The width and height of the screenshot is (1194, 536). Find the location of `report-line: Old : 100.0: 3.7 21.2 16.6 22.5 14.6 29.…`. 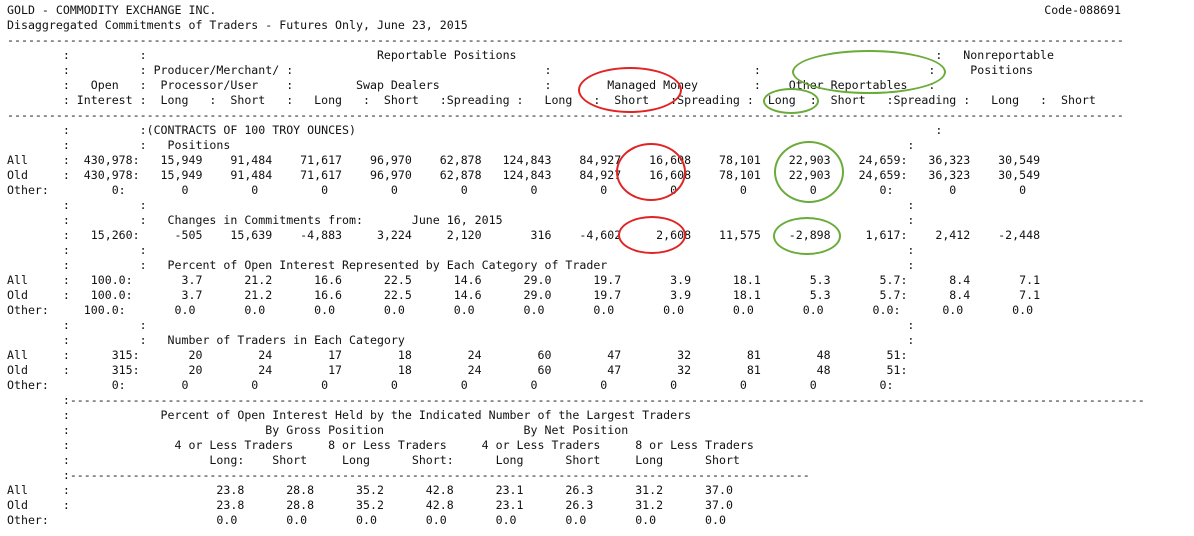

report-line: Old : 100.0: 3.7 21.2 16.6 22.5 14.6 29.… is located at coordinates (524, 295).